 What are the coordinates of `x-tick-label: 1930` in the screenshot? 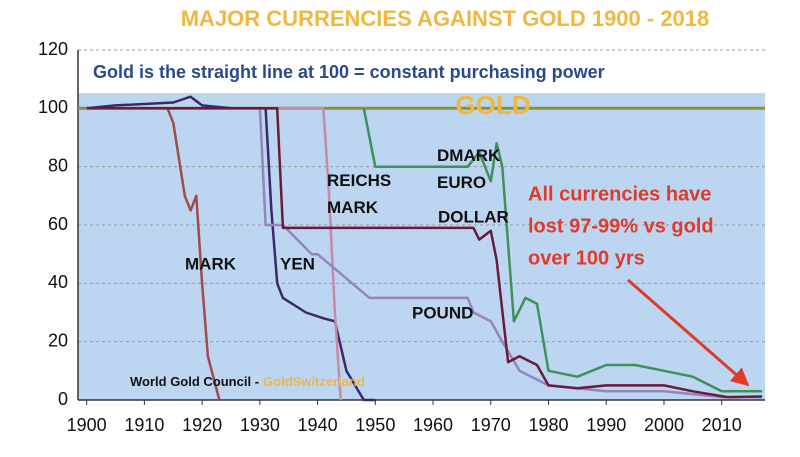 It's located at (260, 425).